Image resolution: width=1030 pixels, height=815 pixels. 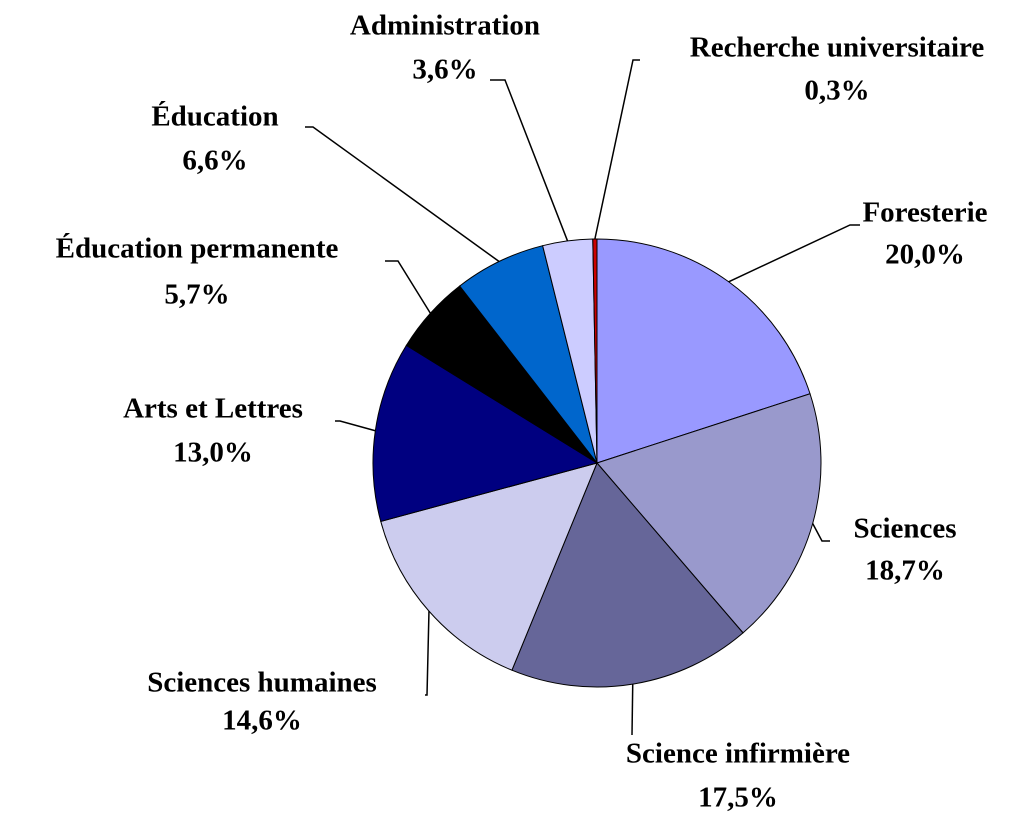 I want to click on slice-value-label: 20,0%, so click(x=925, y=255).